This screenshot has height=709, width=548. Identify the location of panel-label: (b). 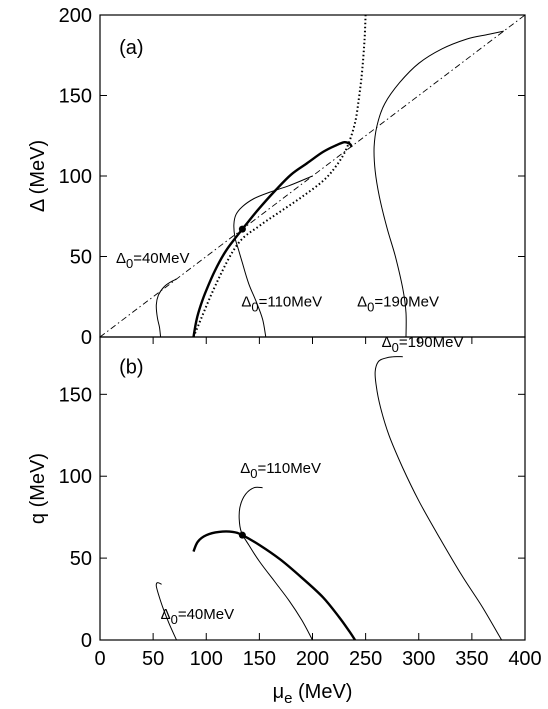
(131, 367).